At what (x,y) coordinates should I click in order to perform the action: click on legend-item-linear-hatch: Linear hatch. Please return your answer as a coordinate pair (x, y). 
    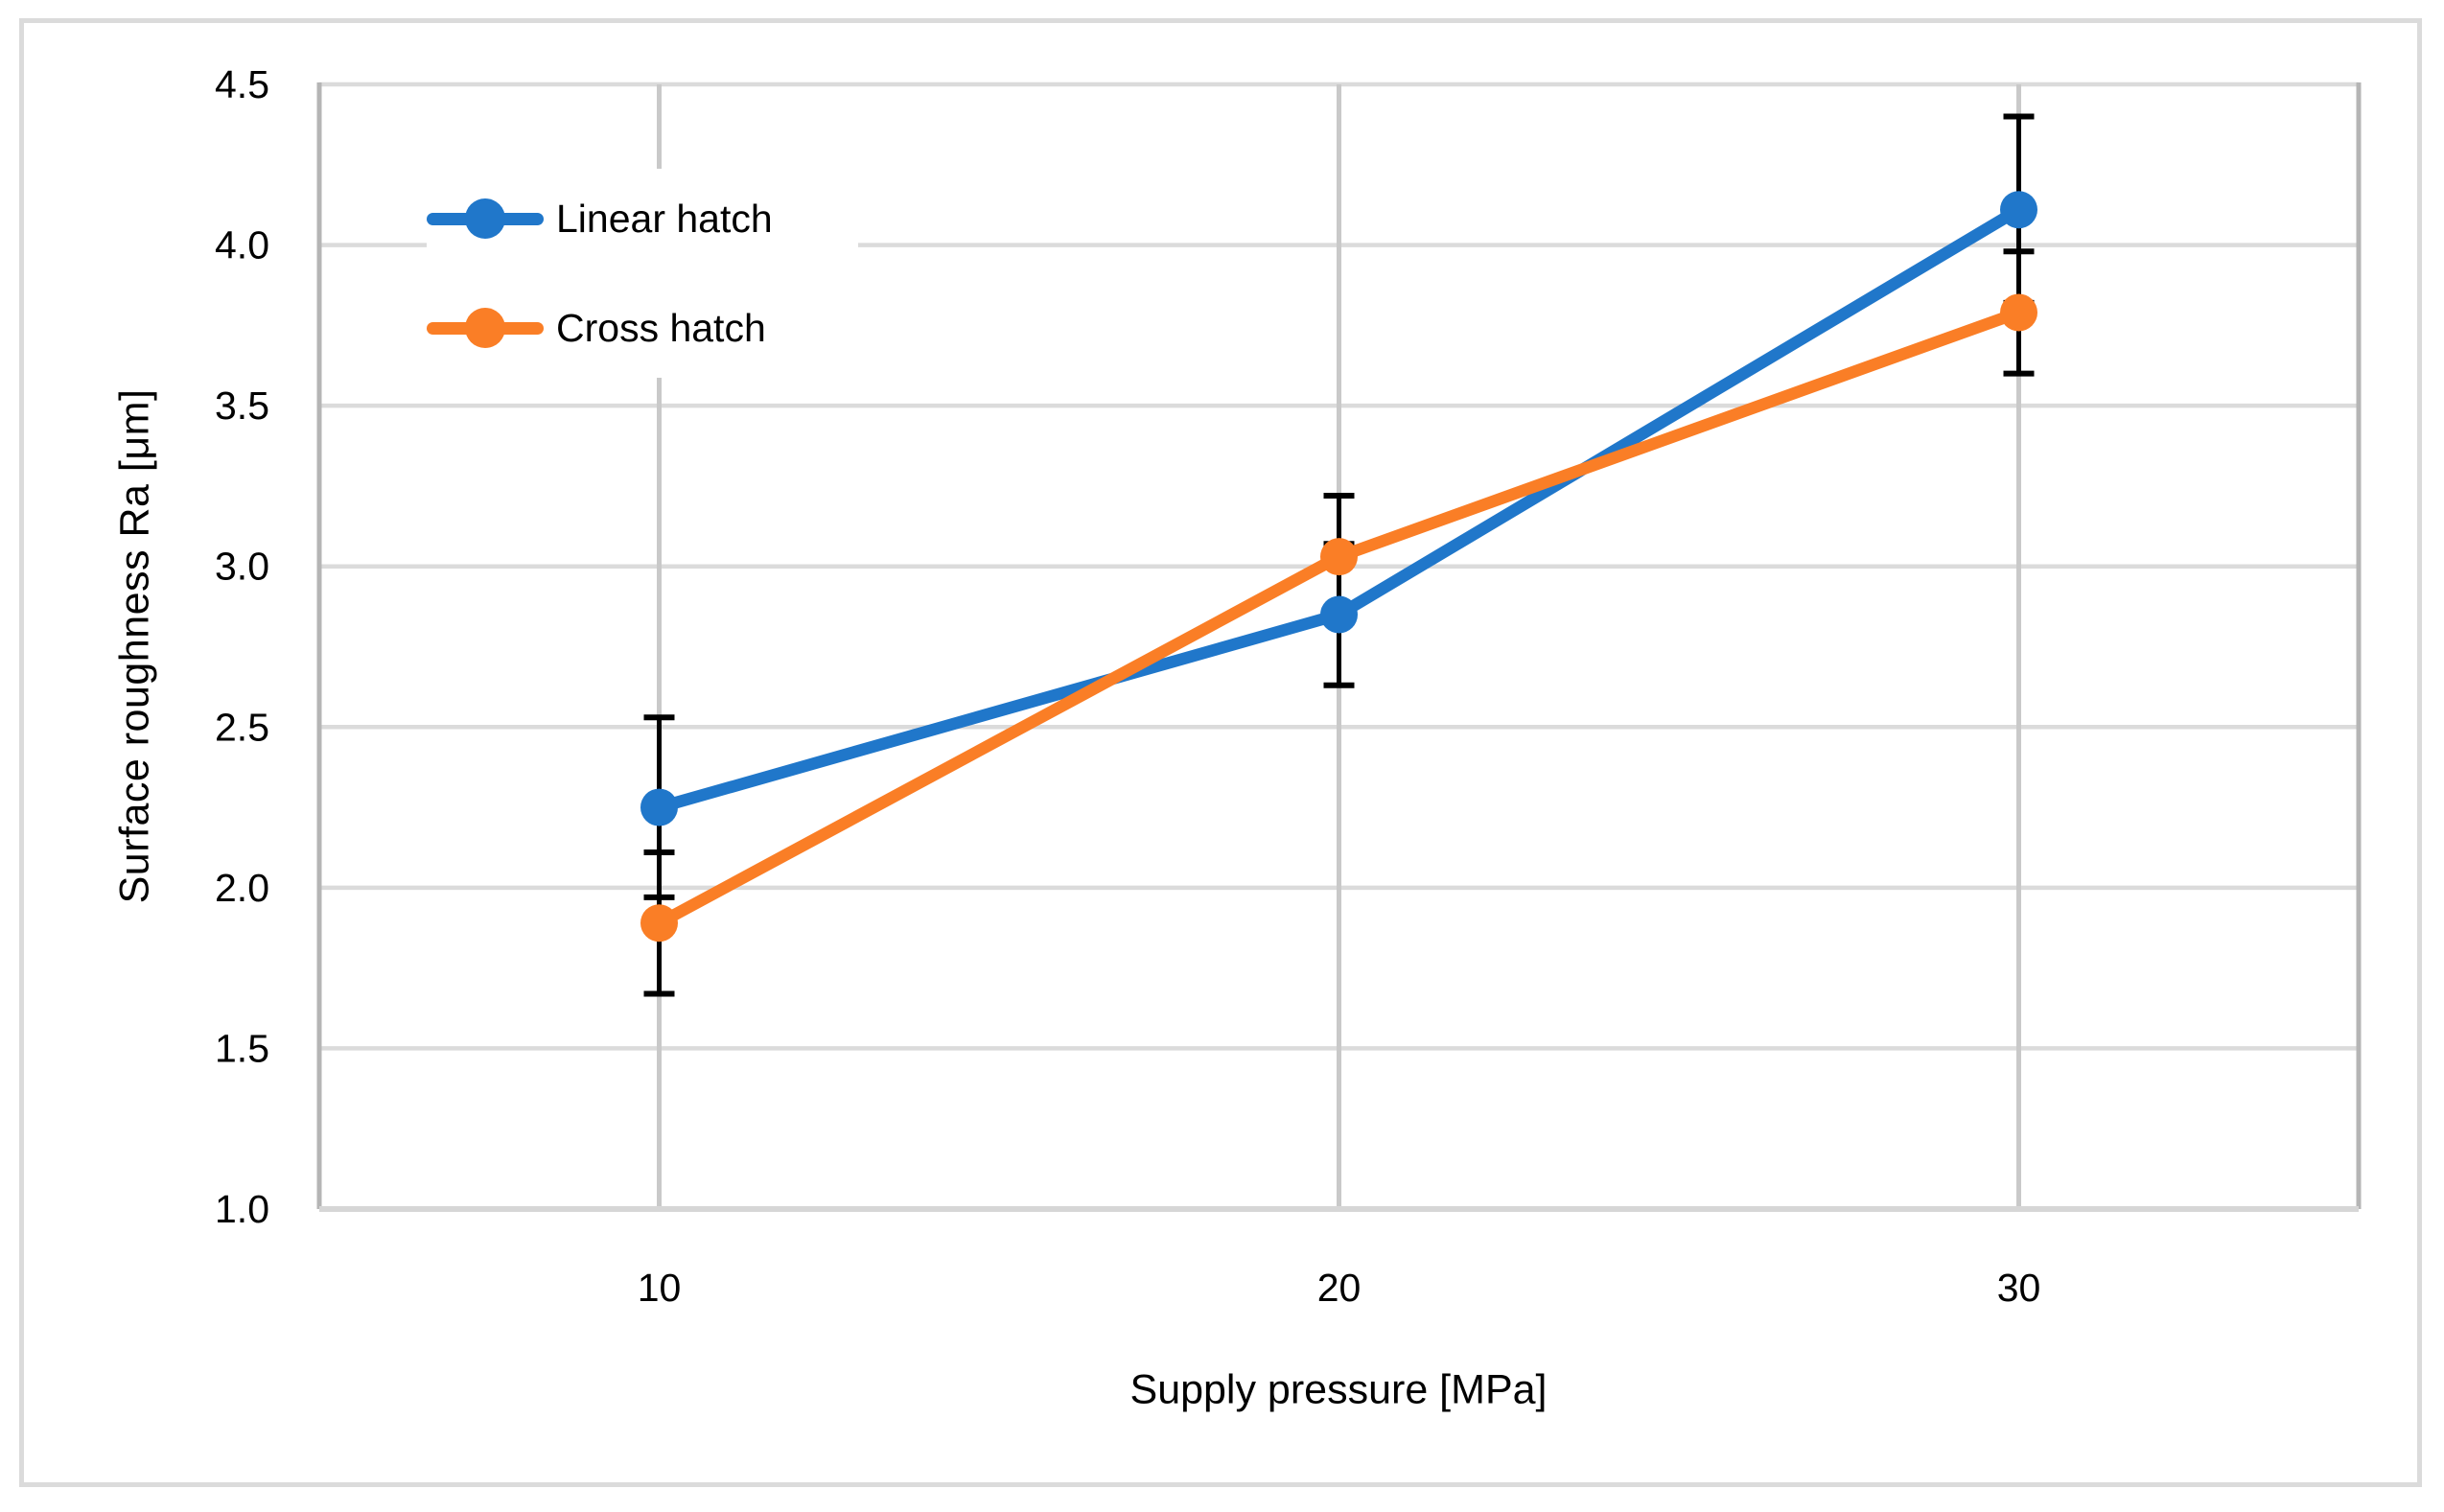
    Looking at the image, I should click on (642, 218).